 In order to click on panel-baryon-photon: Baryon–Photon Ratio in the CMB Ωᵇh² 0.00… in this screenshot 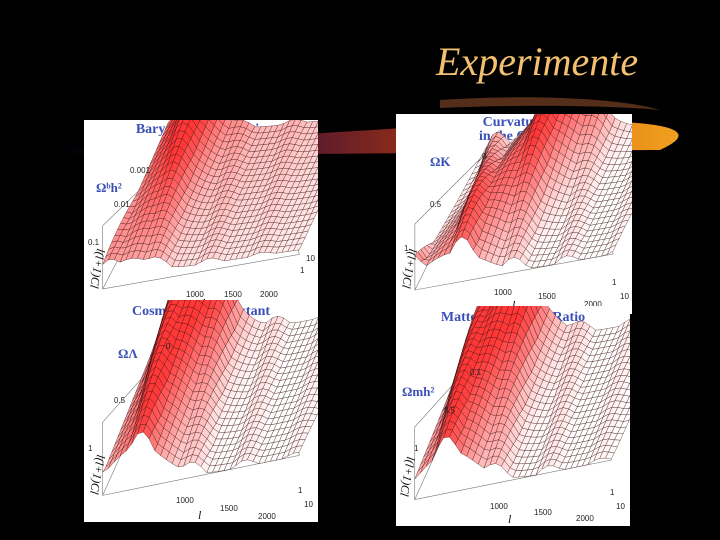, I will do `click(201, 216)`.